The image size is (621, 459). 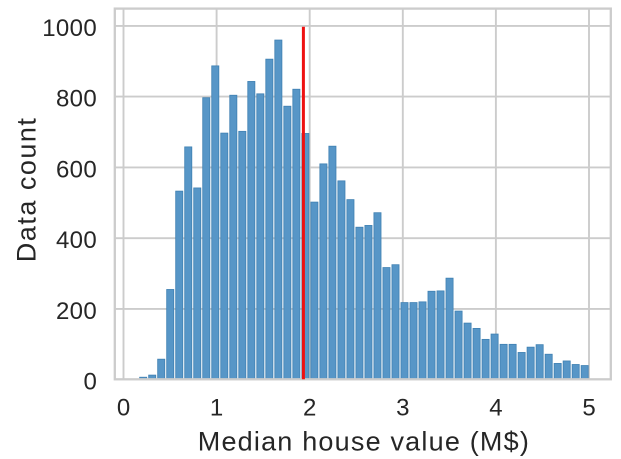 I want to click on svg-text: 200, so click(x=76, y=311).